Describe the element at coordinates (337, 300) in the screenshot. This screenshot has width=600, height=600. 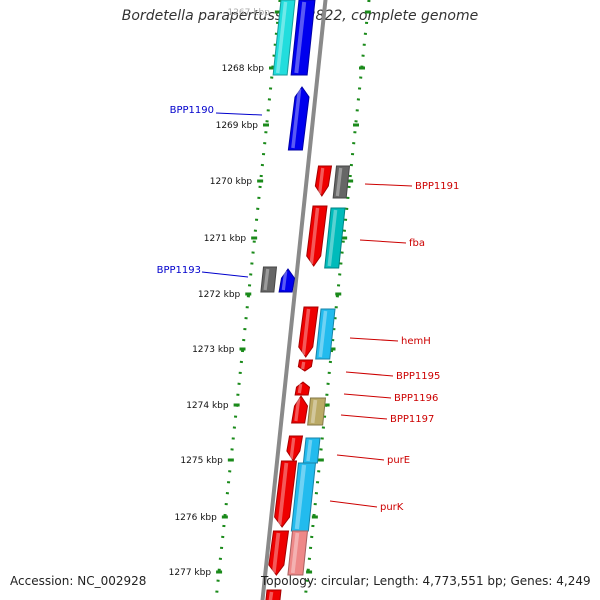
I see `right-ruler-dotted-line` at that location.